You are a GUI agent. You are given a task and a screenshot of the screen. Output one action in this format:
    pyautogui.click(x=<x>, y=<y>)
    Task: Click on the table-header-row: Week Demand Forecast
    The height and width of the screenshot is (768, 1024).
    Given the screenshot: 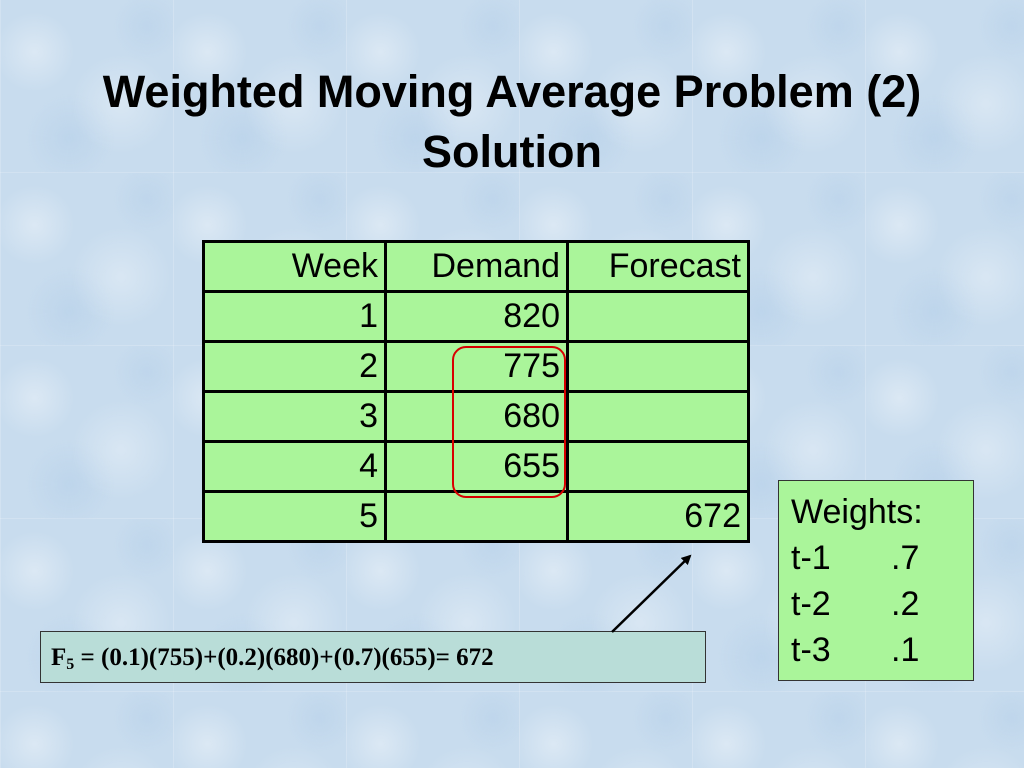 What is the action you would take?
    pyautogui.click(x=476, y=266)
    